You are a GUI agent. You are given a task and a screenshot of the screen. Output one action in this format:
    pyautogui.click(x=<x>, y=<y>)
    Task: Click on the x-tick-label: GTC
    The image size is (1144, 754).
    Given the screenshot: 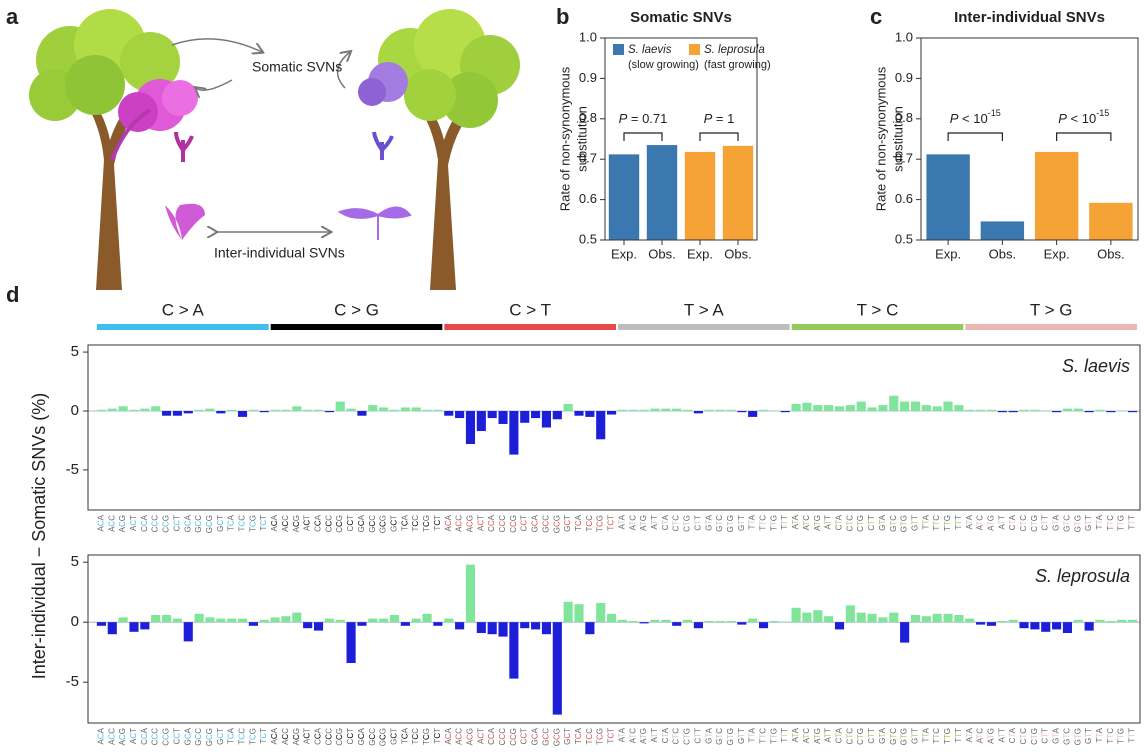 What is the action you would take?
    pyautogui.click(x=719, y=736)
    